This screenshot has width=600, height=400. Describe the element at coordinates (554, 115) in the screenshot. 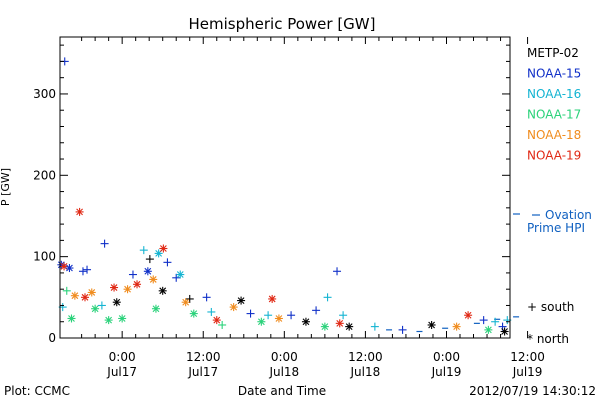

I see `legend-entry: NOAA-17` at that location.